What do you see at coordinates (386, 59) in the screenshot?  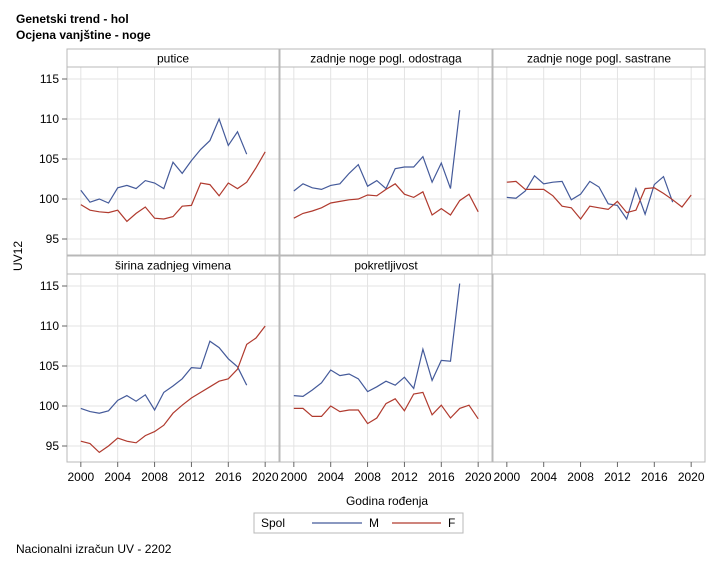 I see `panel-title: zadnje noge pogl. odostraga` at bounding box center [386, 59].